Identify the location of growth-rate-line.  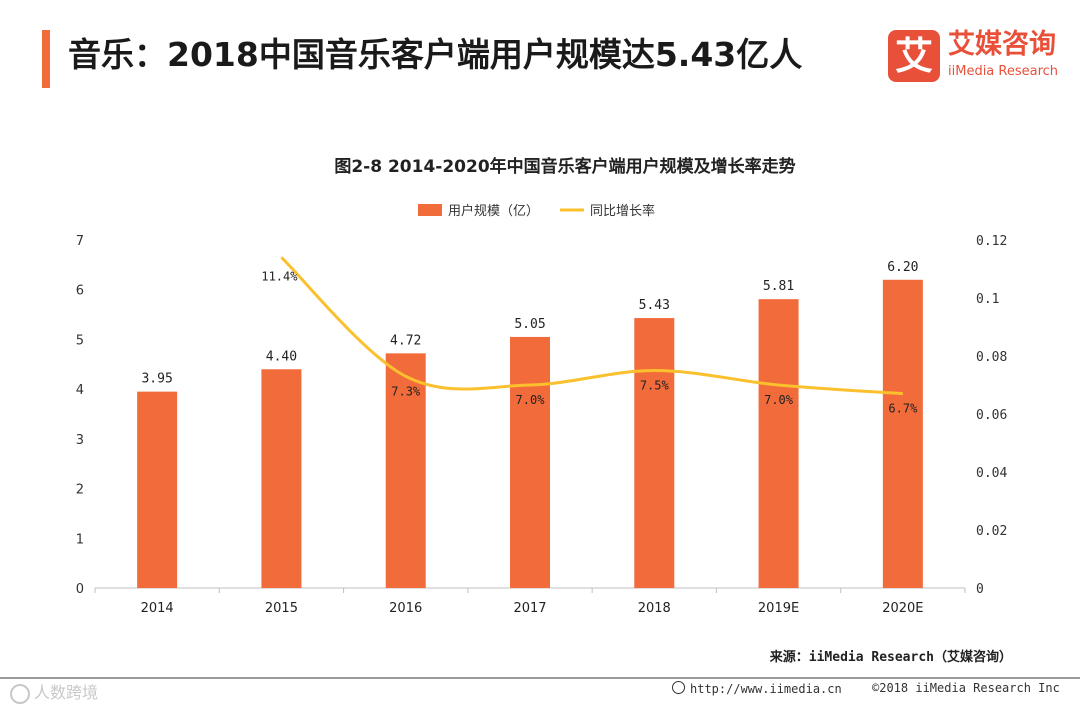
(591, 326).